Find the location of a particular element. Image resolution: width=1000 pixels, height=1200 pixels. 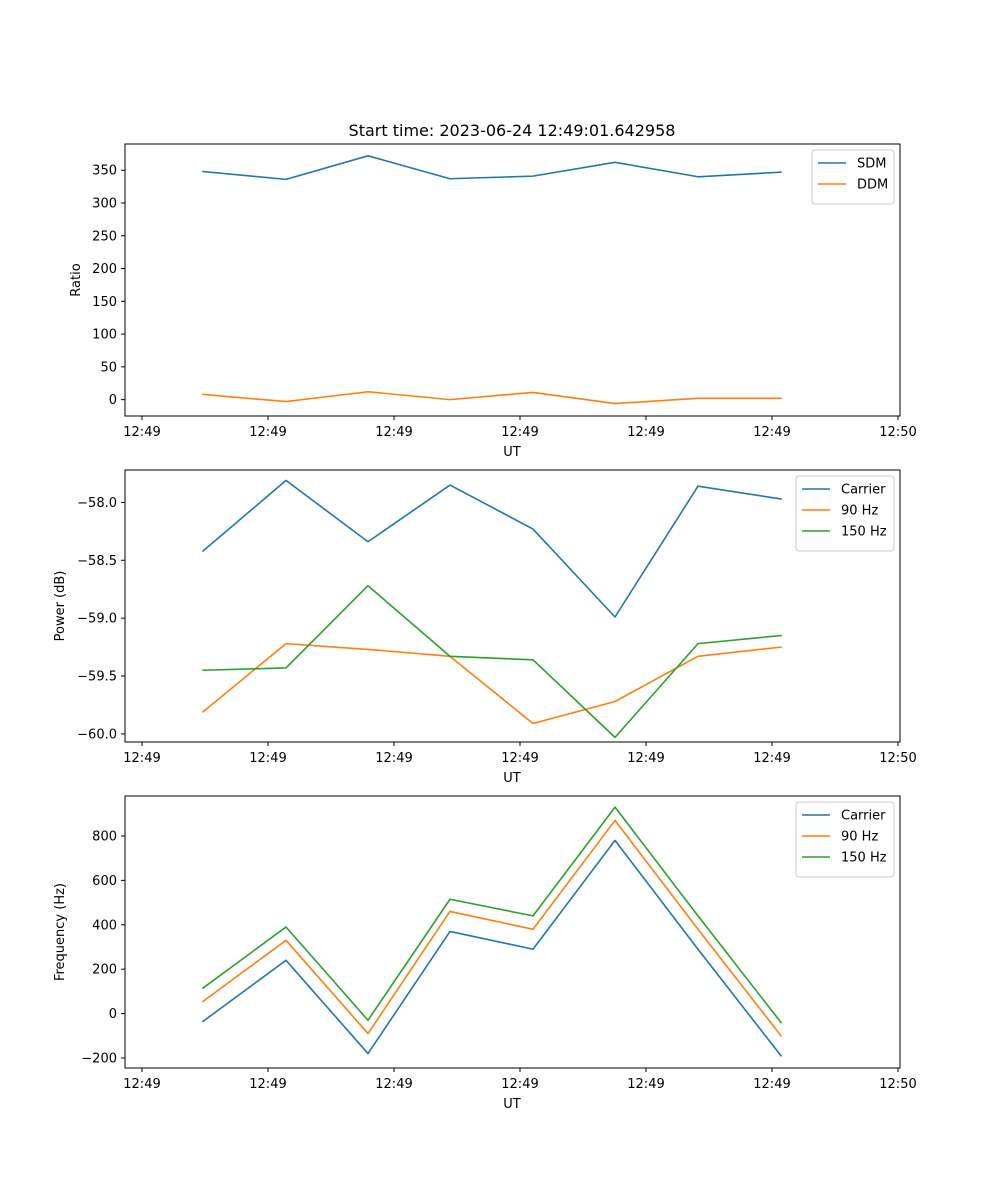

y-tick-label: −60.0 is located at coordinates (97, 734).